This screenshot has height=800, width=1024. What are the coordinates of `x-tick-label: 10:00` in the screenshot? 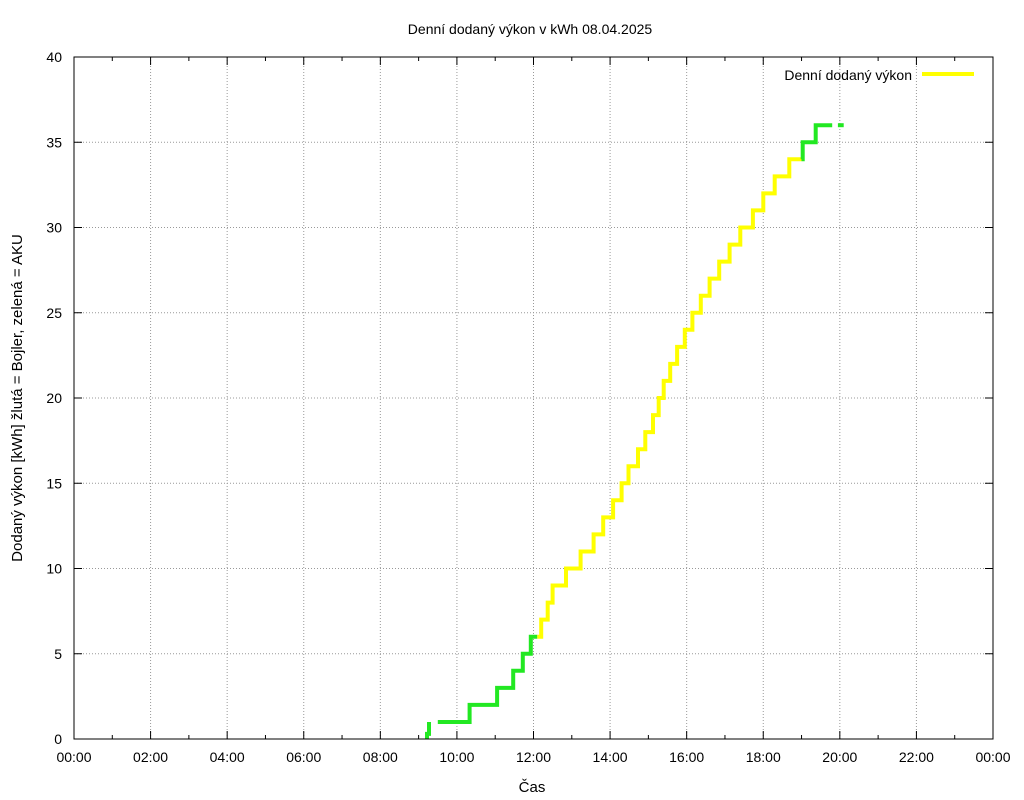 It's located at (456, 757).